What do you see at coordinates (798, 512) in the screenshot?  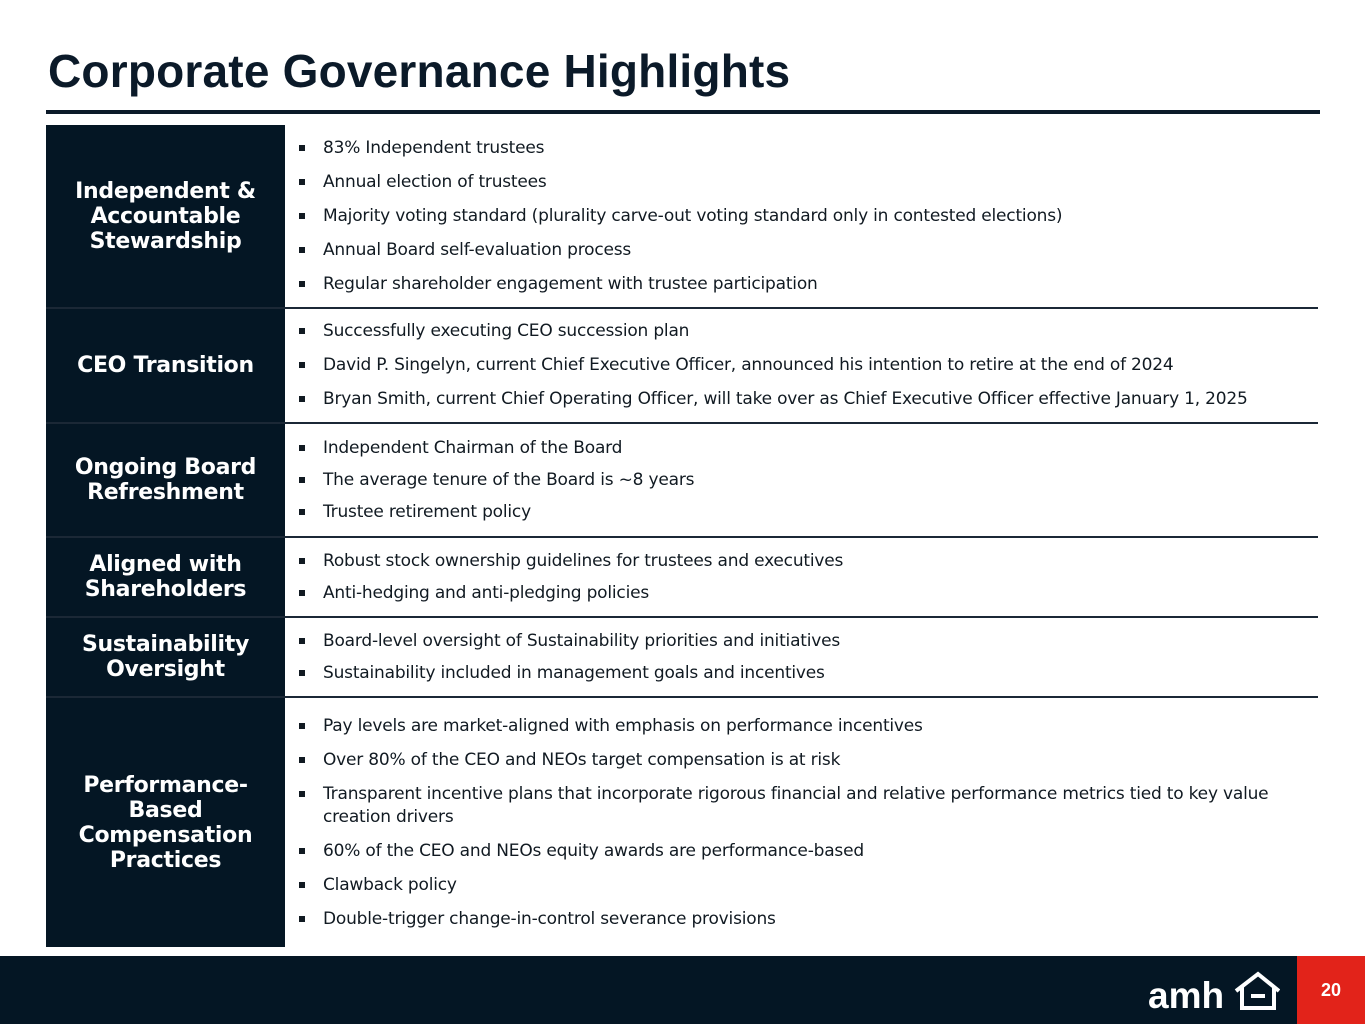 I see `list-item: Trustee retirement policy` at bounding box center [798, 512].